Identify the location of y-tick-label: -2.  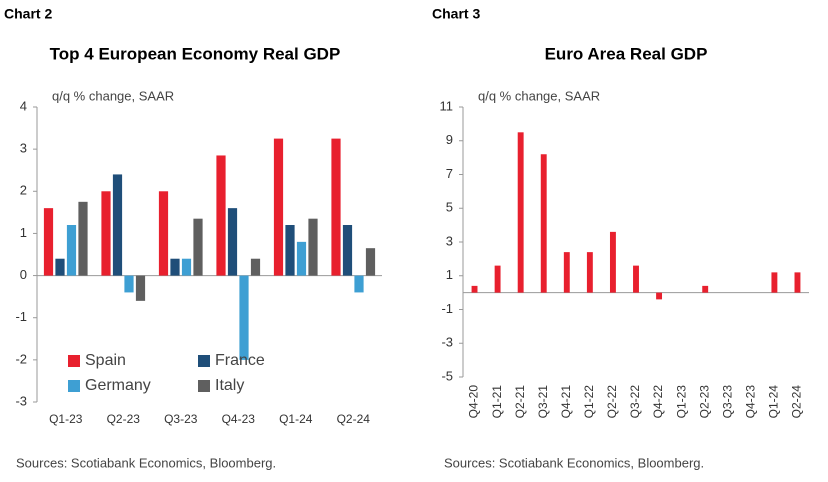
(21, 358).